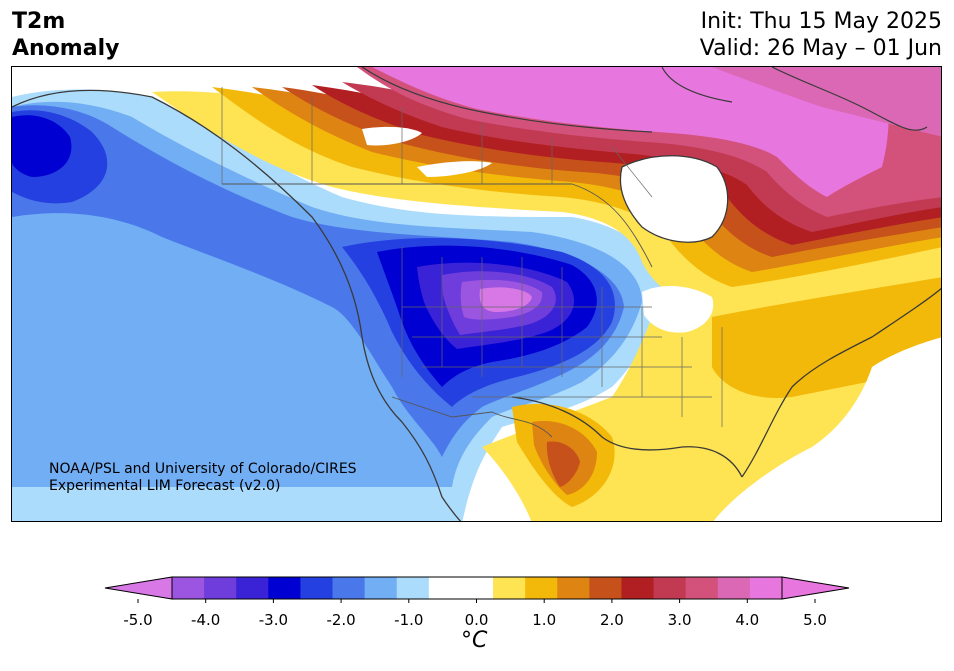 Image resolution: width=954 pixels, height=671 pixels. Describe the element at coordinates (562, 337) in the screenshot. I see `state-borders` at that location.